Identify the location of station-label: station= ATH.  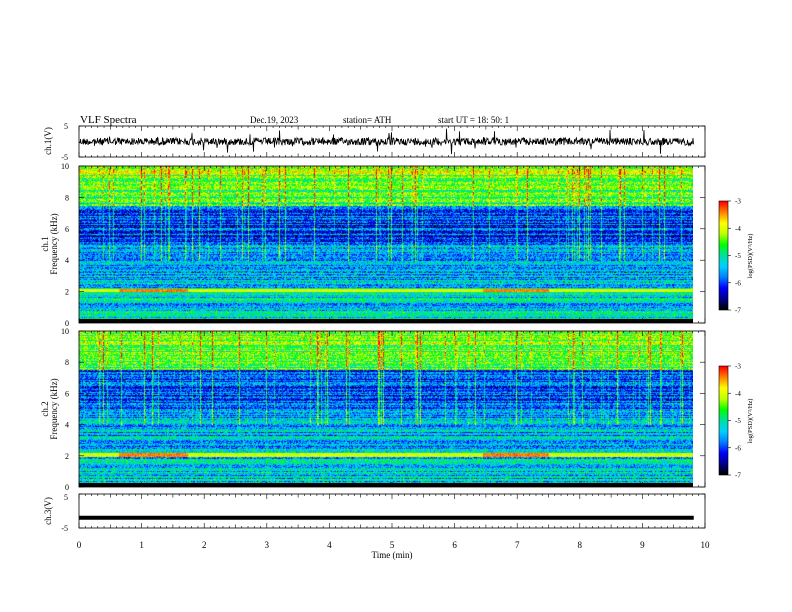
(367, 120).